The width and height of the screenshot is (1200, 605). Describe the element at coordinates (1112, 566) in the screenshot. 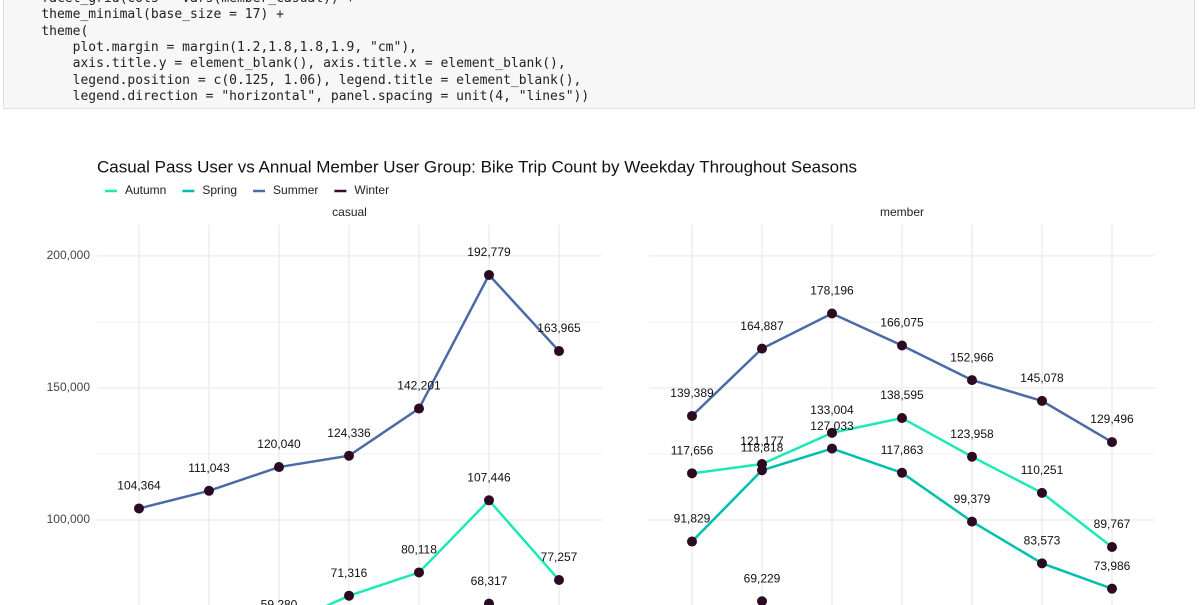

I see `data-label: 73,986` at that location.